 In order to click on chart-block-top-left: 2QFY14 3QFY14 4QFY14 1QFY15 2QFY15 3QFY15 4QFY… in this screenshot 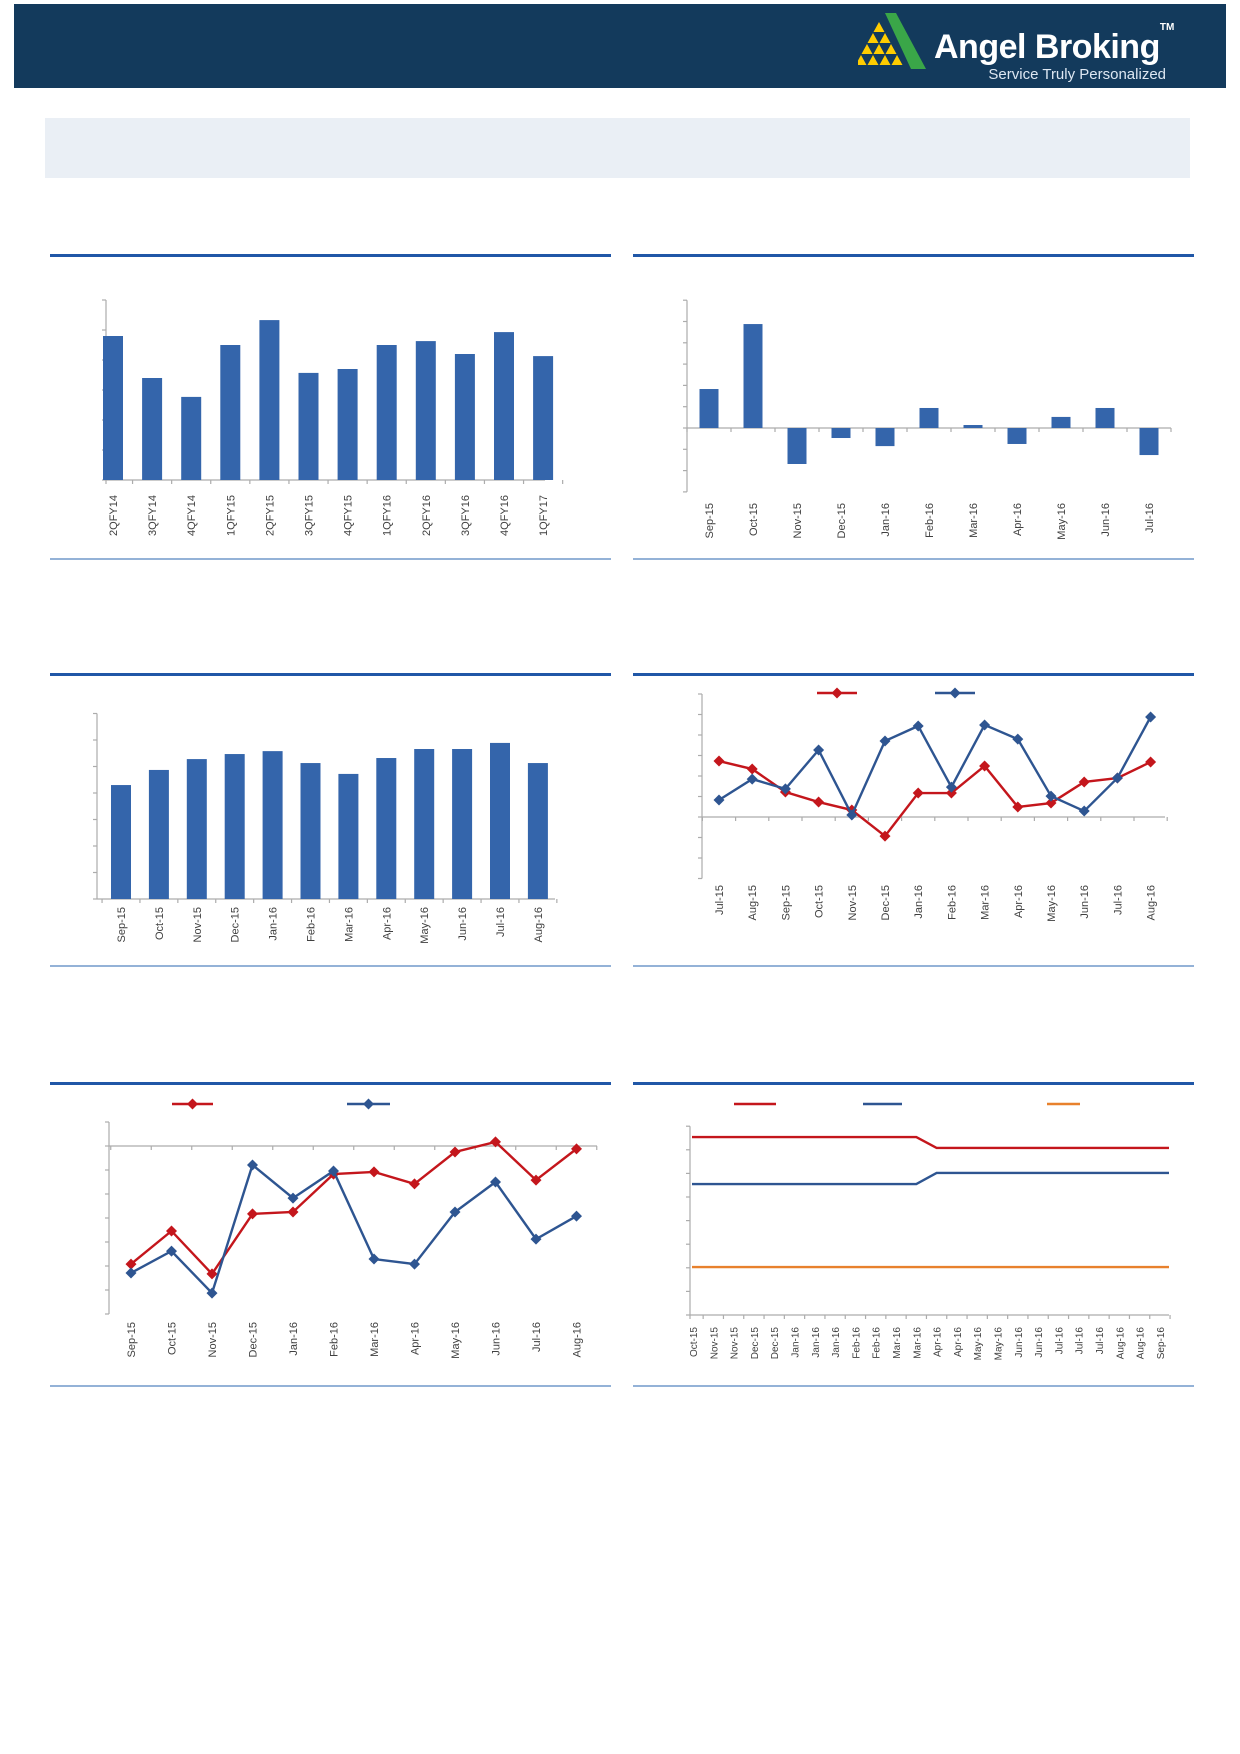, I will do `click(330, 407)`.